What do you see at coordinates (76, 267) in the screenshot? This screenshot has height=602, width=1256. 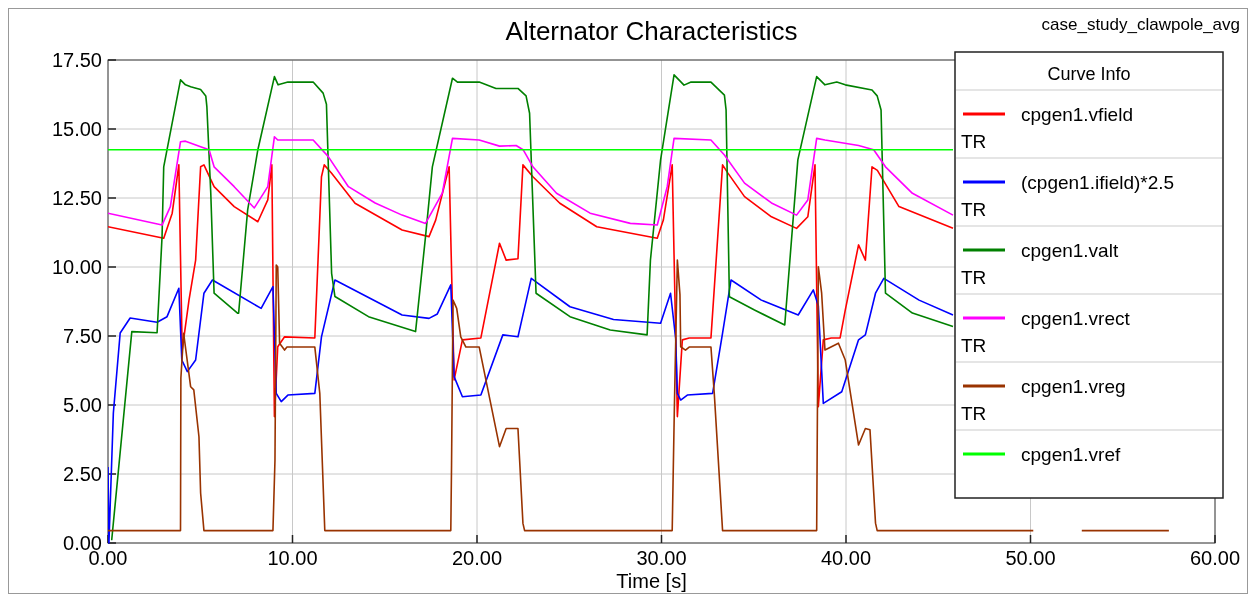 I see `y-tick-label: 10.00` at bounding box center [76, 267].